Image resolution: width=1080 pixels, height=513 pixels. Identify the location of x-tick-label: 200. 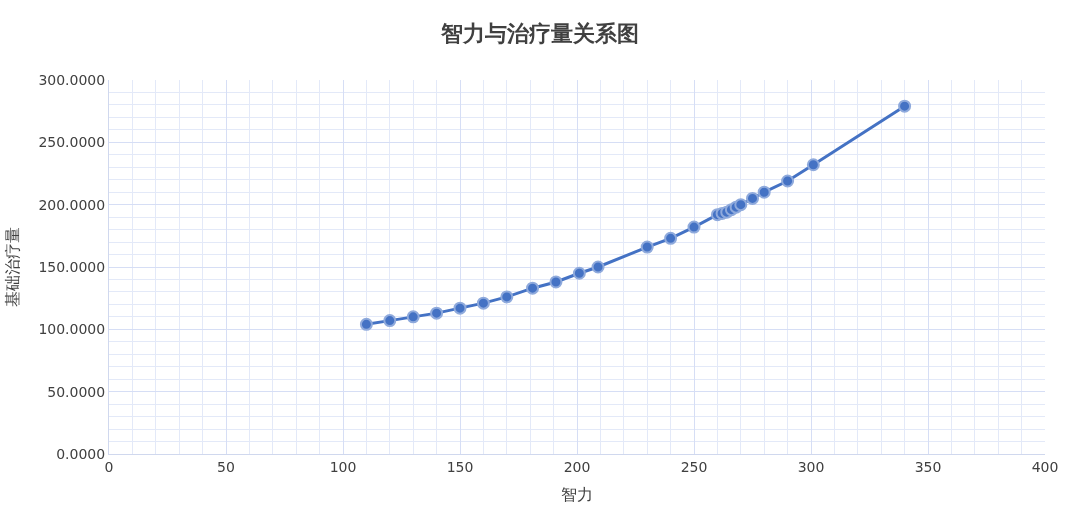
(577, 466).